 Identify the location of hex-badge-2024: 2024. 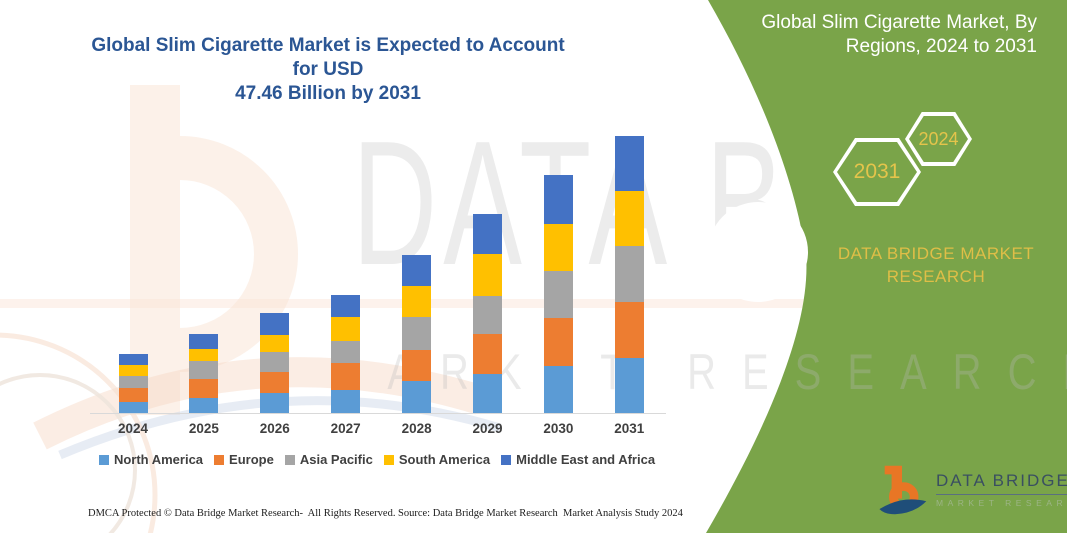
(938, 139).